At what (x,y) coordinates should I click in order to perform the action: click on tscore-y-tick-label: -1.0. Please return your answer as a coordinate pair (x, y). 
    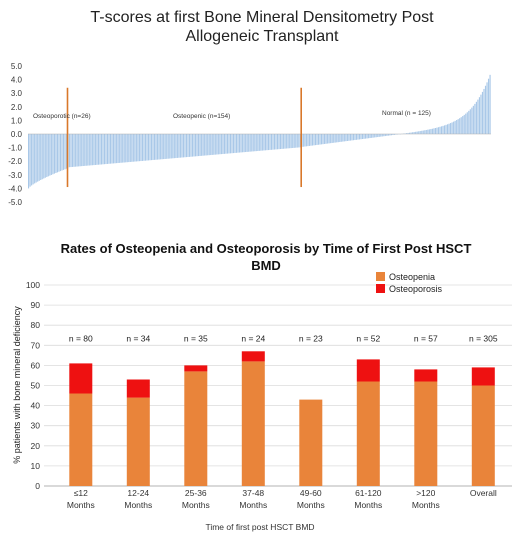
    Looking at the image, I should click on (15, 148).